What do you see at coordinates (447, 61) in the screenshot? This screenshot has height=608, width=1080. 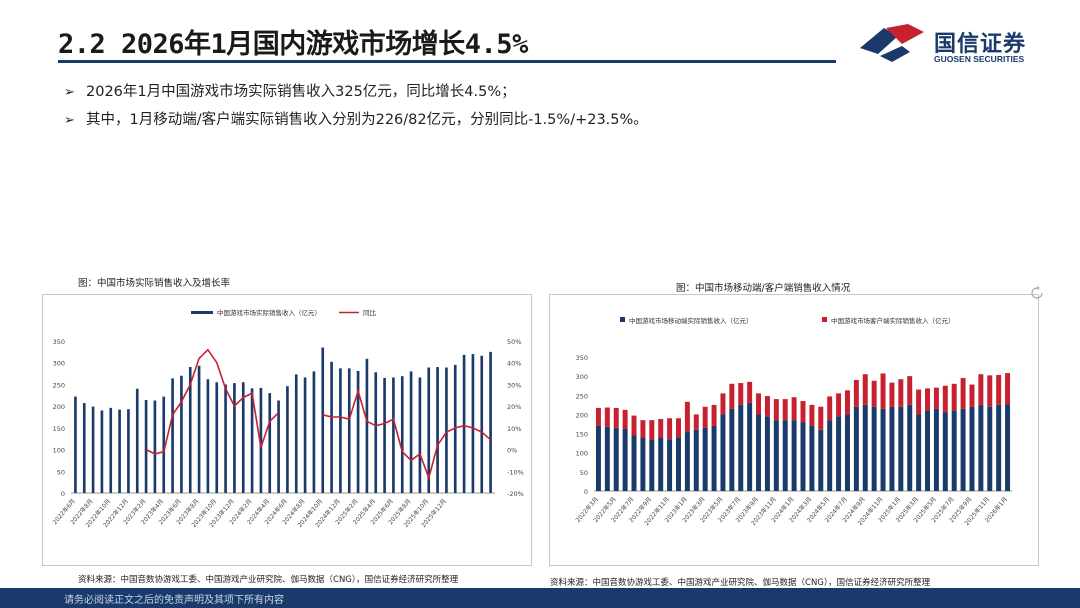 I see `title-divider` at bounding box center [447, 61].